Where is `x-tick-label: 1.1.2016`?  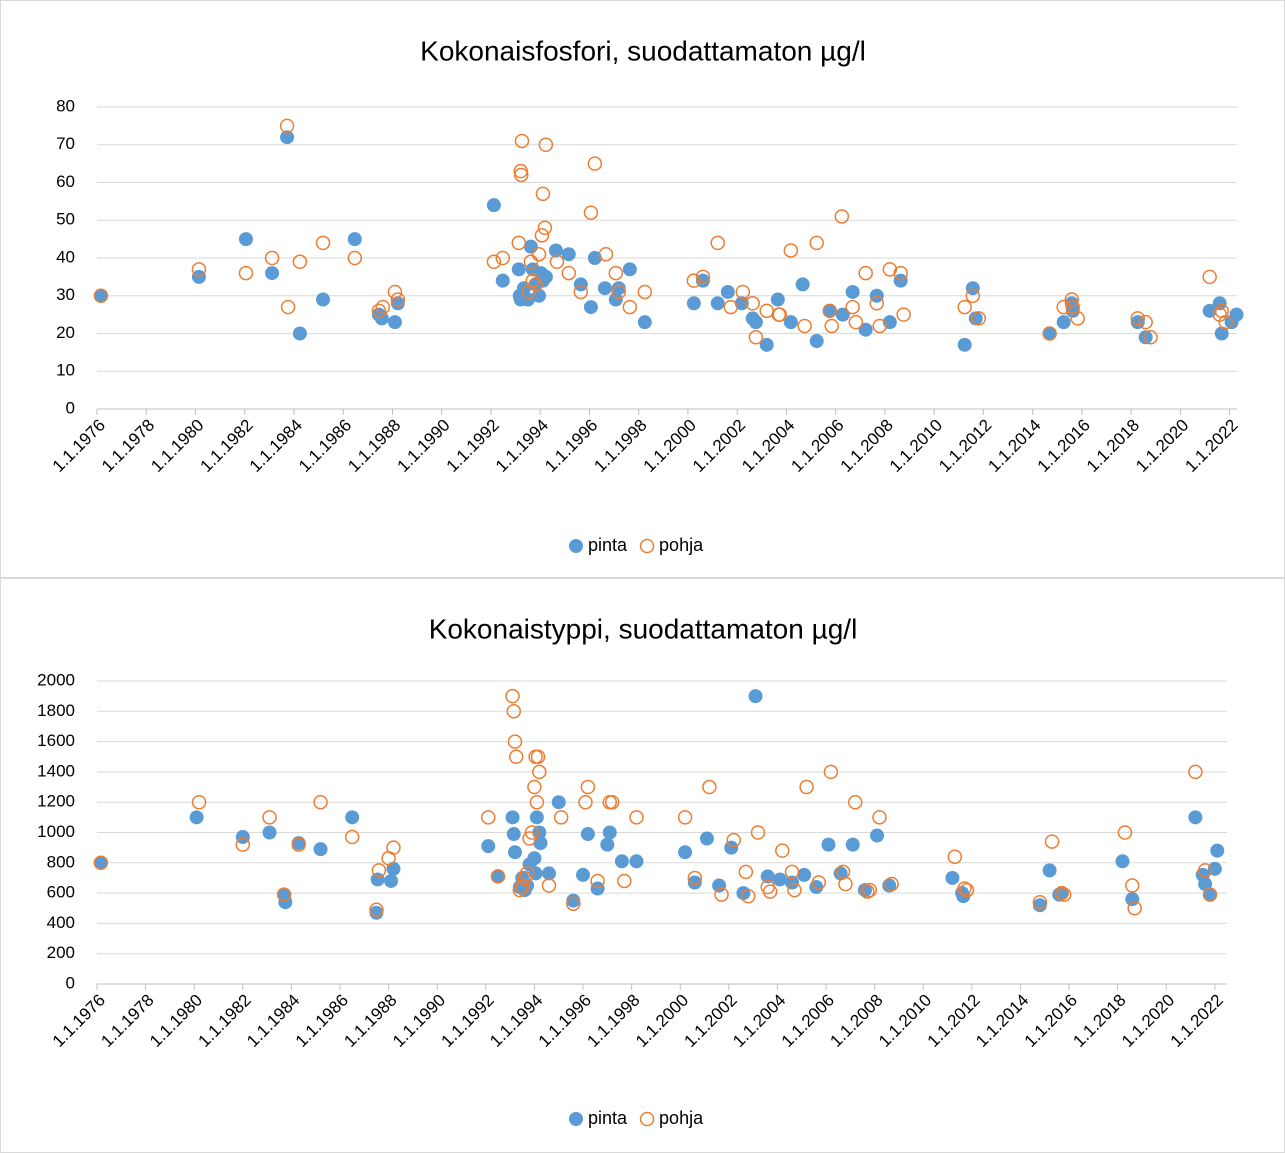 x-tick-label: 1.1.2016 is located at coordinates (1064, 446).